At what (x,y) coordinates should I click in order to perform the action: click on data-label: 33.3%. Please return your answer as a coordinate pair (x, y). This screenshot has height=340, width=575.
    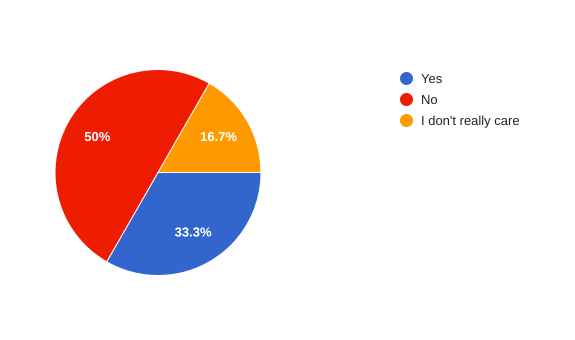
    Looking at the image, I should click on (193, 232).